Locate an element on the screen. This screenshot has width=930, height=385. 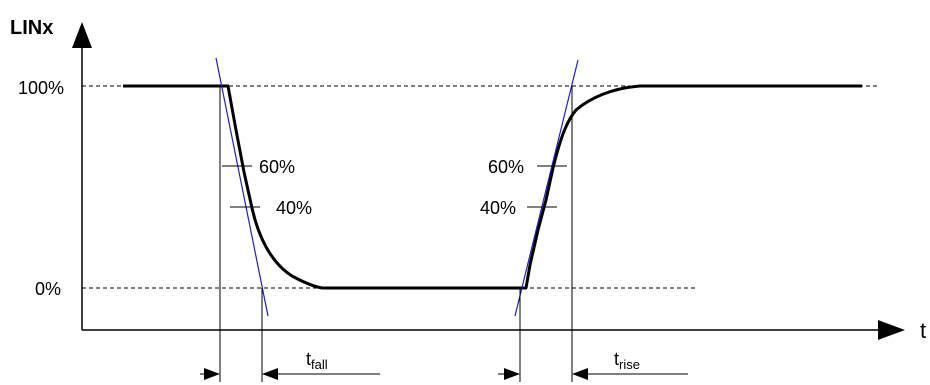
x-axis-label: t is located at coordinates (923, 330).